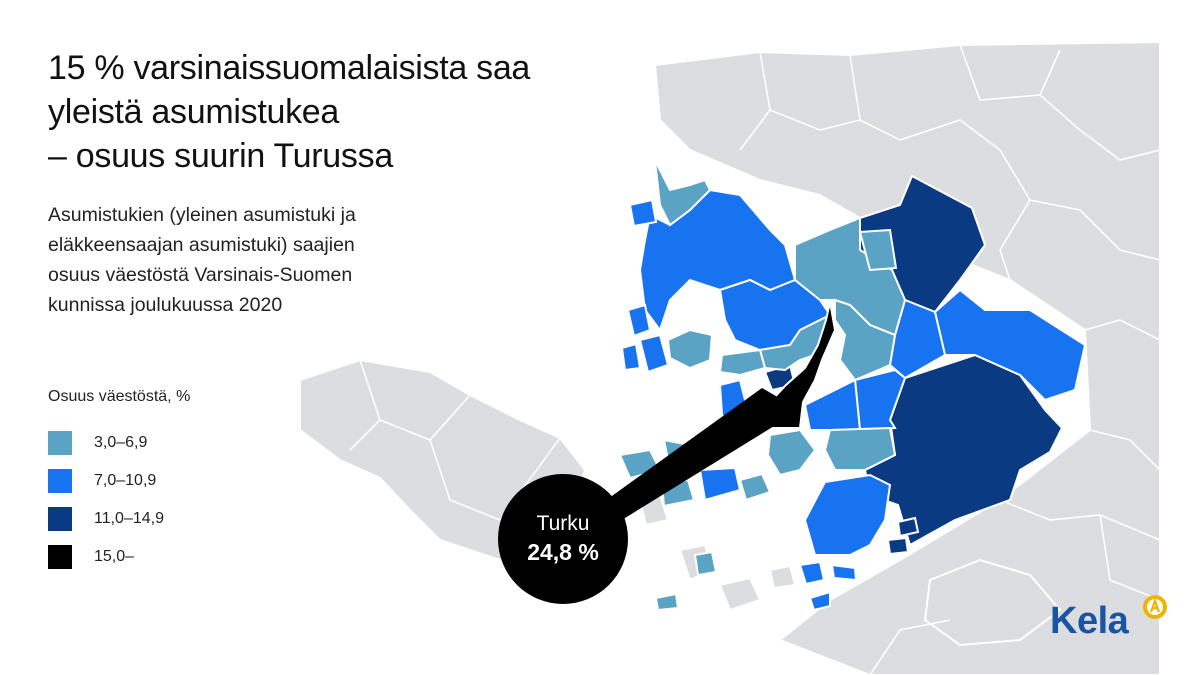 Image resolution: width=1200 pixels, height=675 pixels. I want to click on legend-item: 15,0–, so click(119, 557).